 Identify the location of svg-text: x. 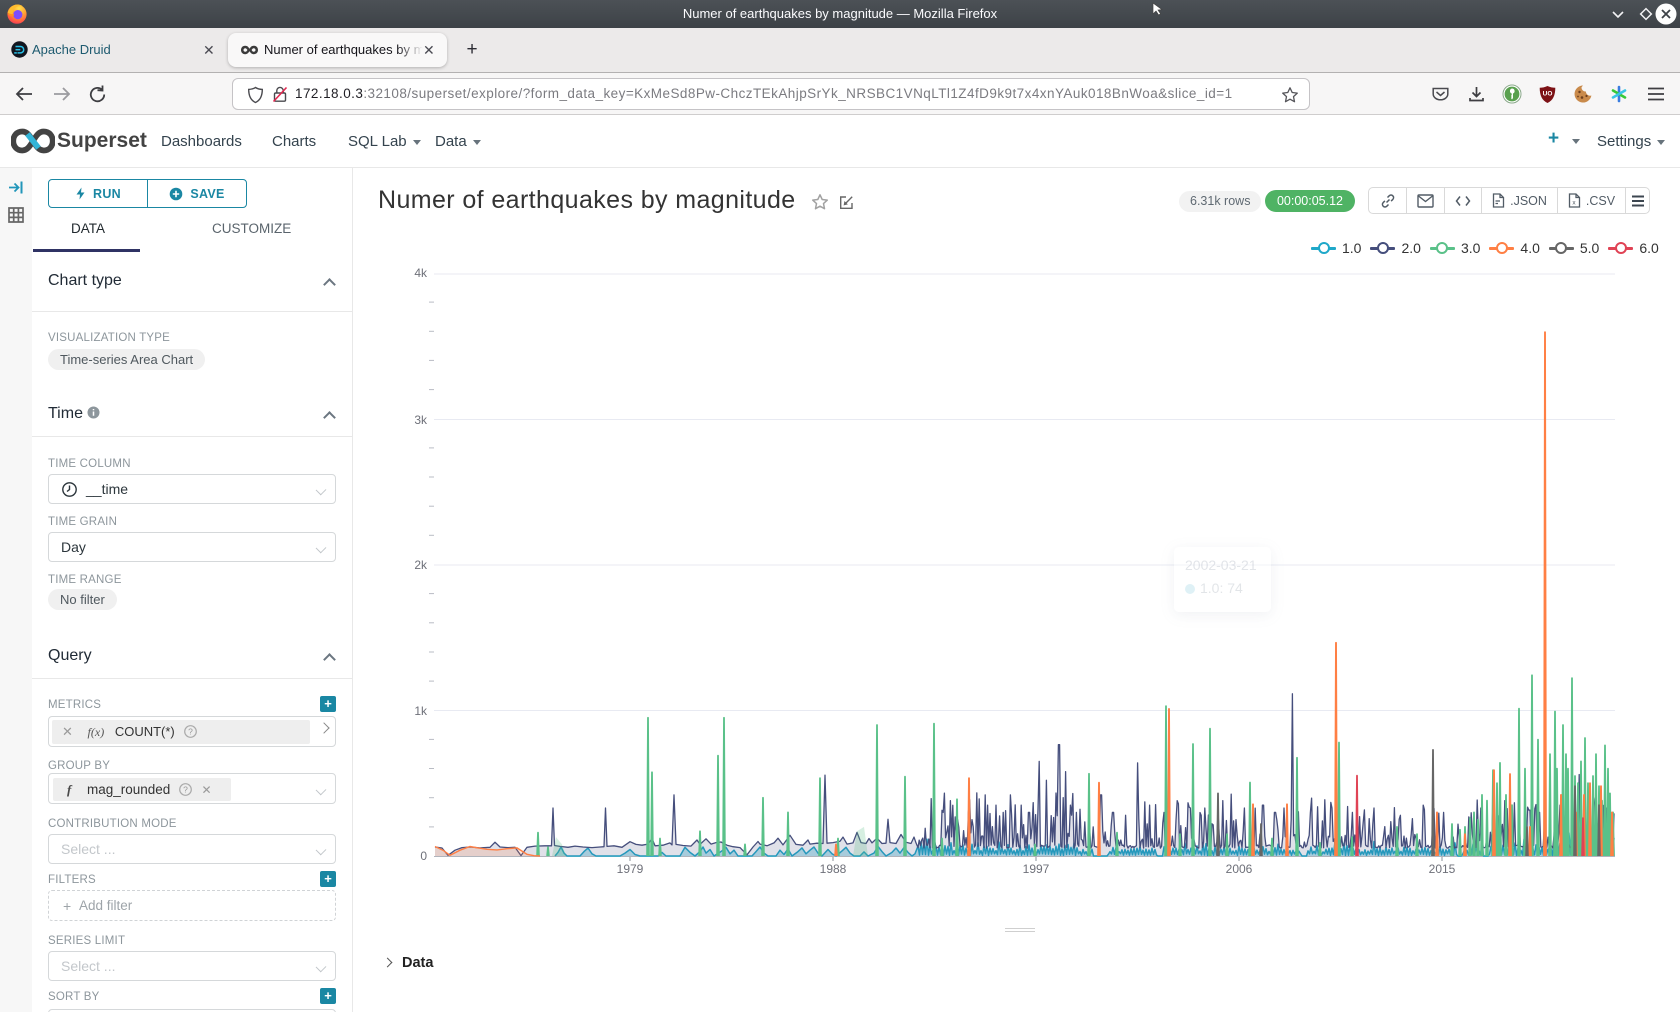
(1574, 203).